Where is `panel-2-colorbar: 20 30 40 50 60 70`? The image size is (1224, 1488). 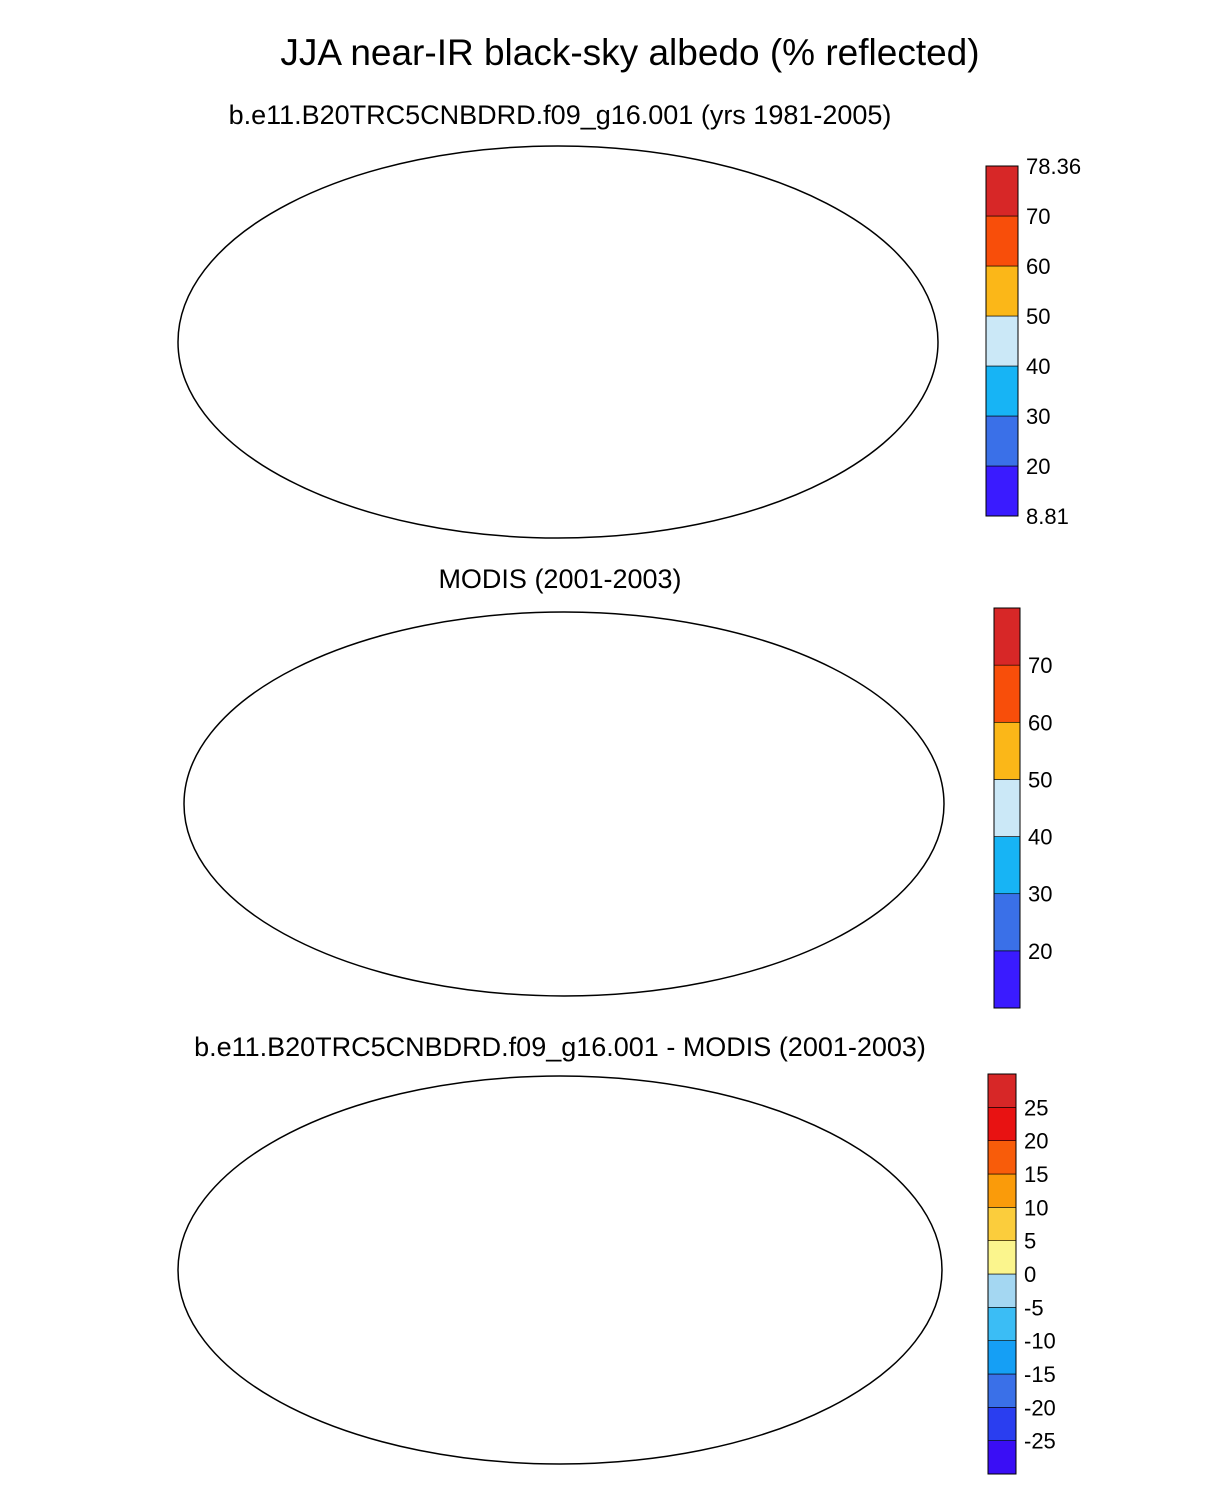 panel-2-colorbar: 20 30 40 50 60 70 is located at coordinates (1022, 808).